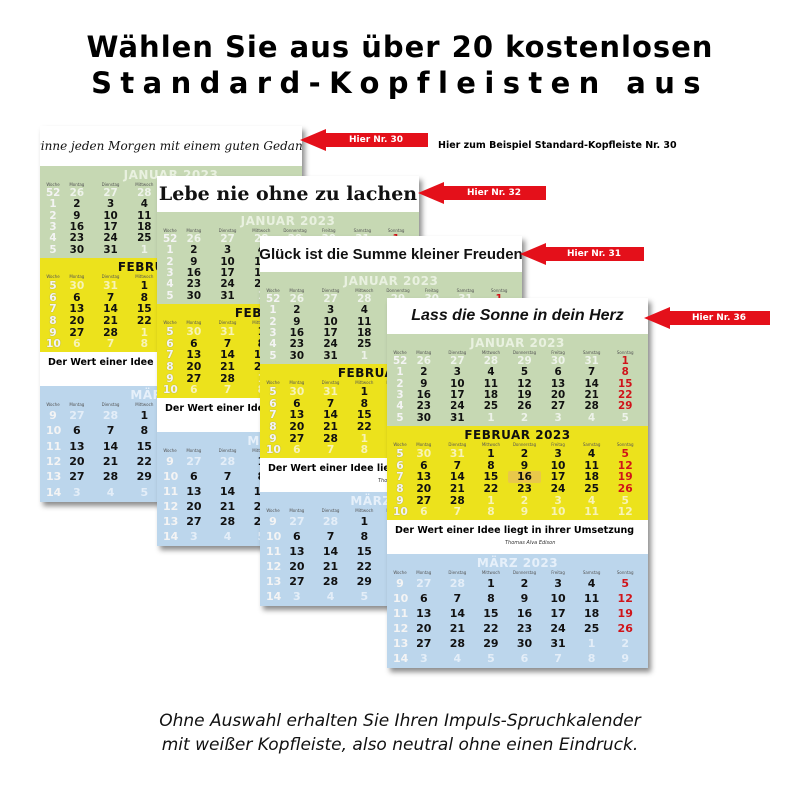 The height and width of the screenshot is (800, 800). Describe the element at coordinates (625, 477) in the screenshot. I see `date-cell: 19` at that location.